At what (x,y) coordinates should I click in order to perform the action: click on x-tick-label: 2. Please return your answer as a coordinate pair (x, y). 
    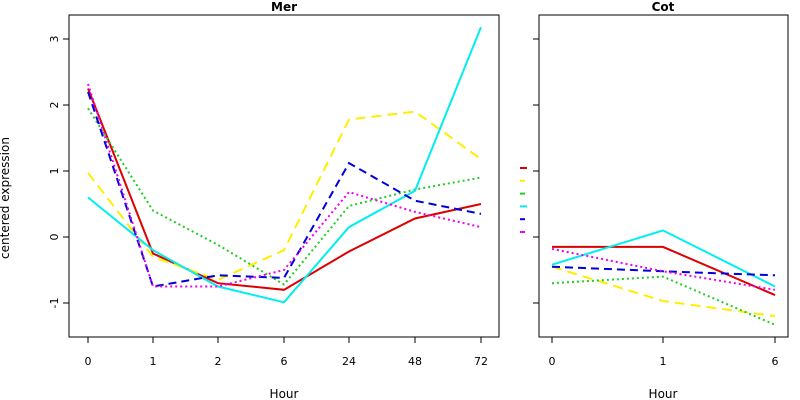
    Looking at the image, I should click on (218, 361).